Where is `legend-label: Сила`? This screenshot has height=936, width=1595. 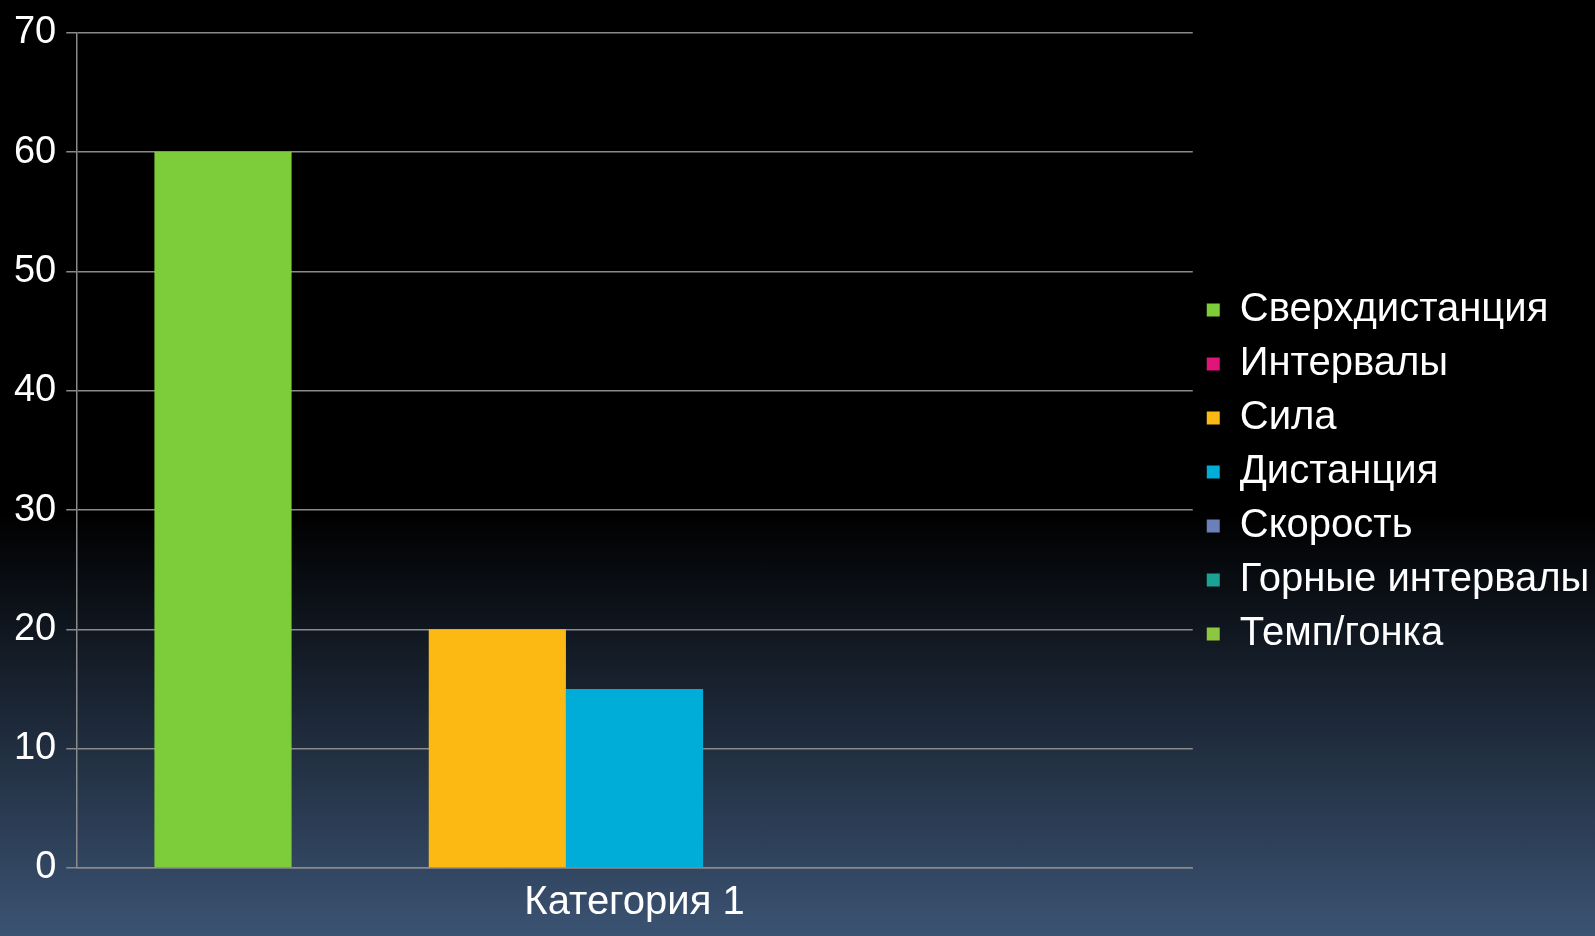
legend-label: Сила is located at coordinates (1288, 415).